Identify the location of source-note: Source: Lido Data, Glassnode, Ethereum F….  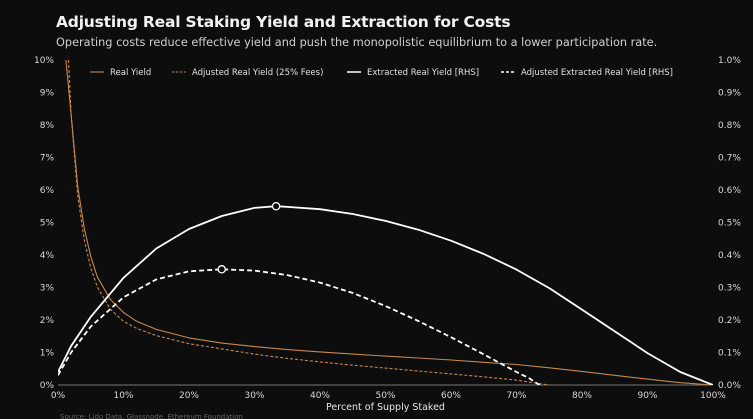
(151, 416).